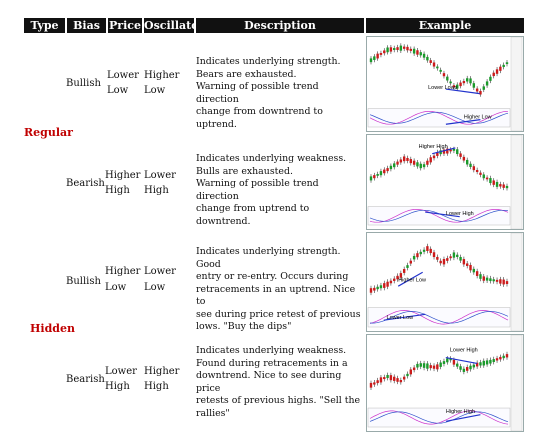 The image size is (549, 441). Describe the element at coordinates (460, 412) in the screenshot. I see `oscillator-divergence-label: Higher High` at that location.